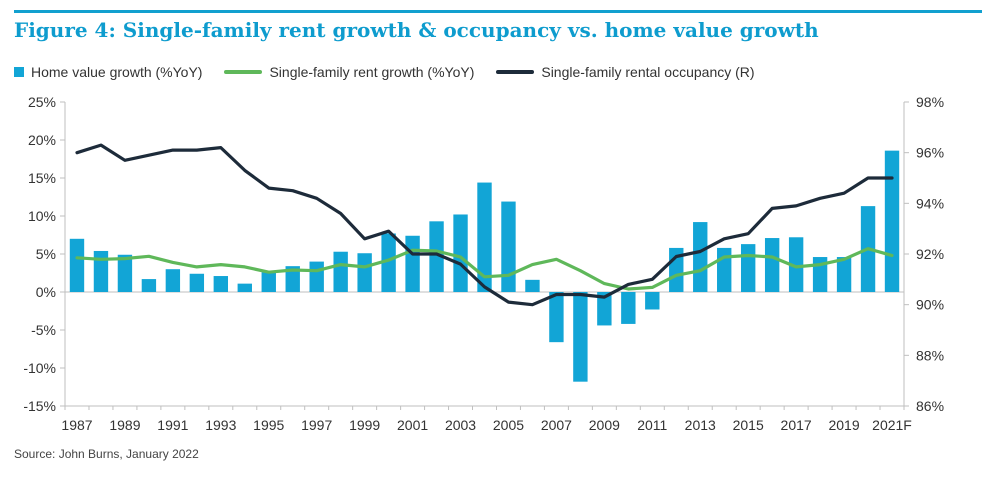  What do you see at coordinates (117, 72) in the screenshot?
I see `legend-label: Home value growth (%YoY)` at bounding box center [117, 72].